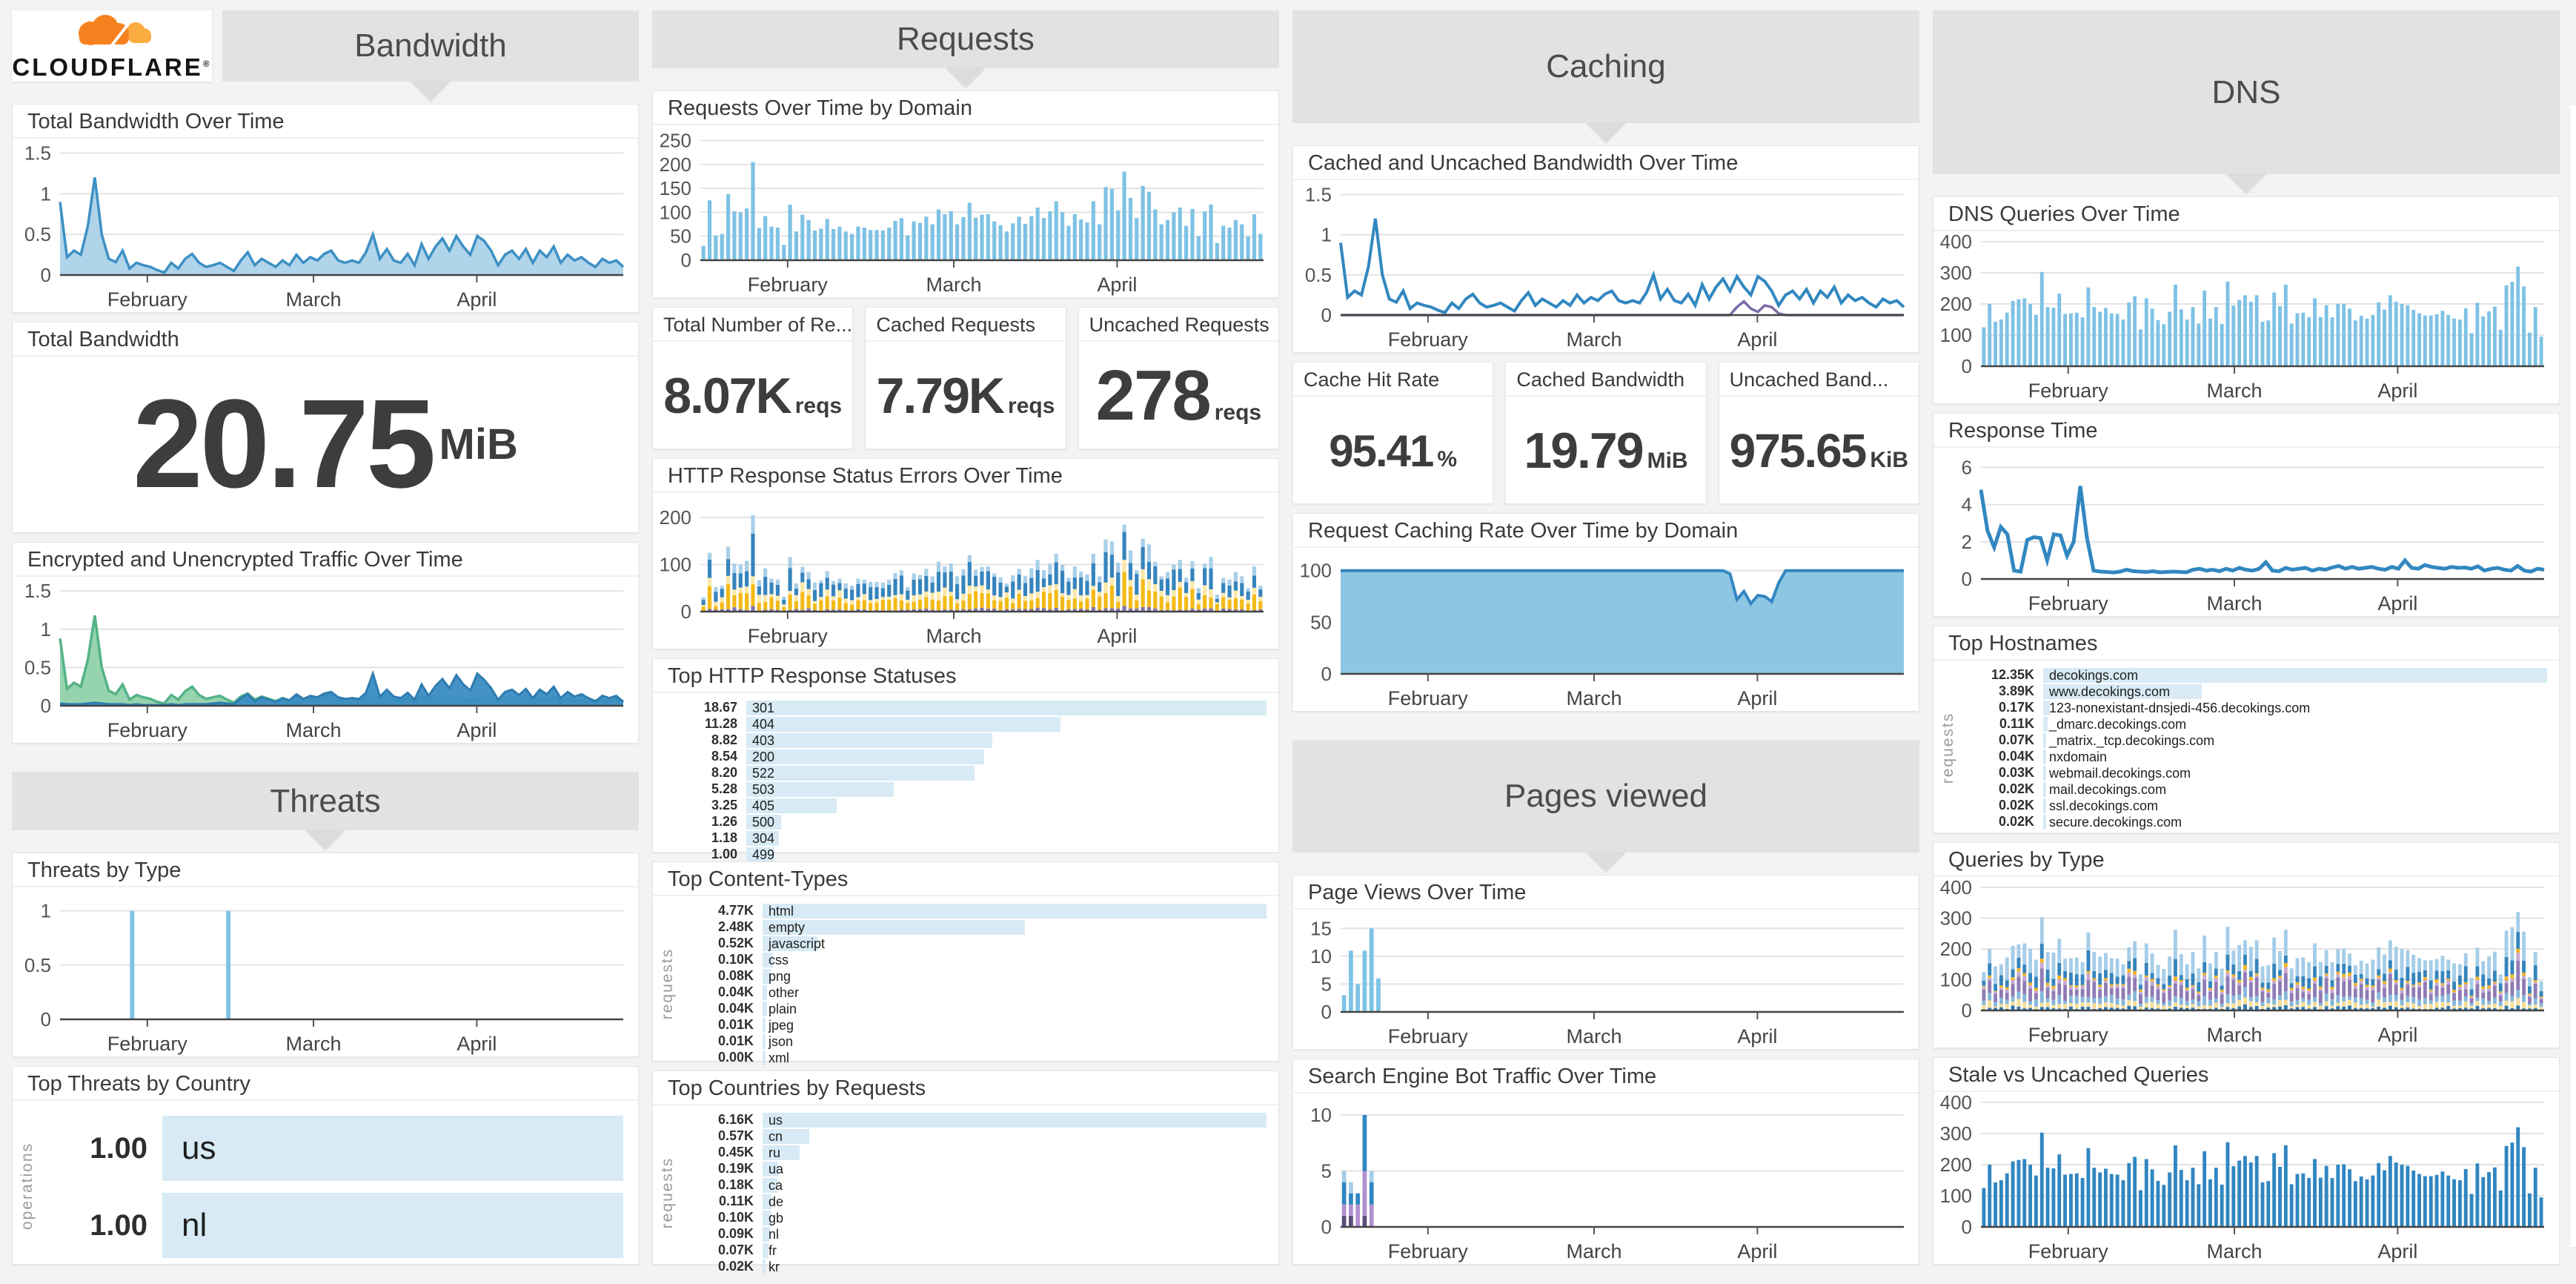  Describe the element at coordinates (965, 396) in the screenshot. I see `cached-requests-stat: 7.79K reqs` at that location.